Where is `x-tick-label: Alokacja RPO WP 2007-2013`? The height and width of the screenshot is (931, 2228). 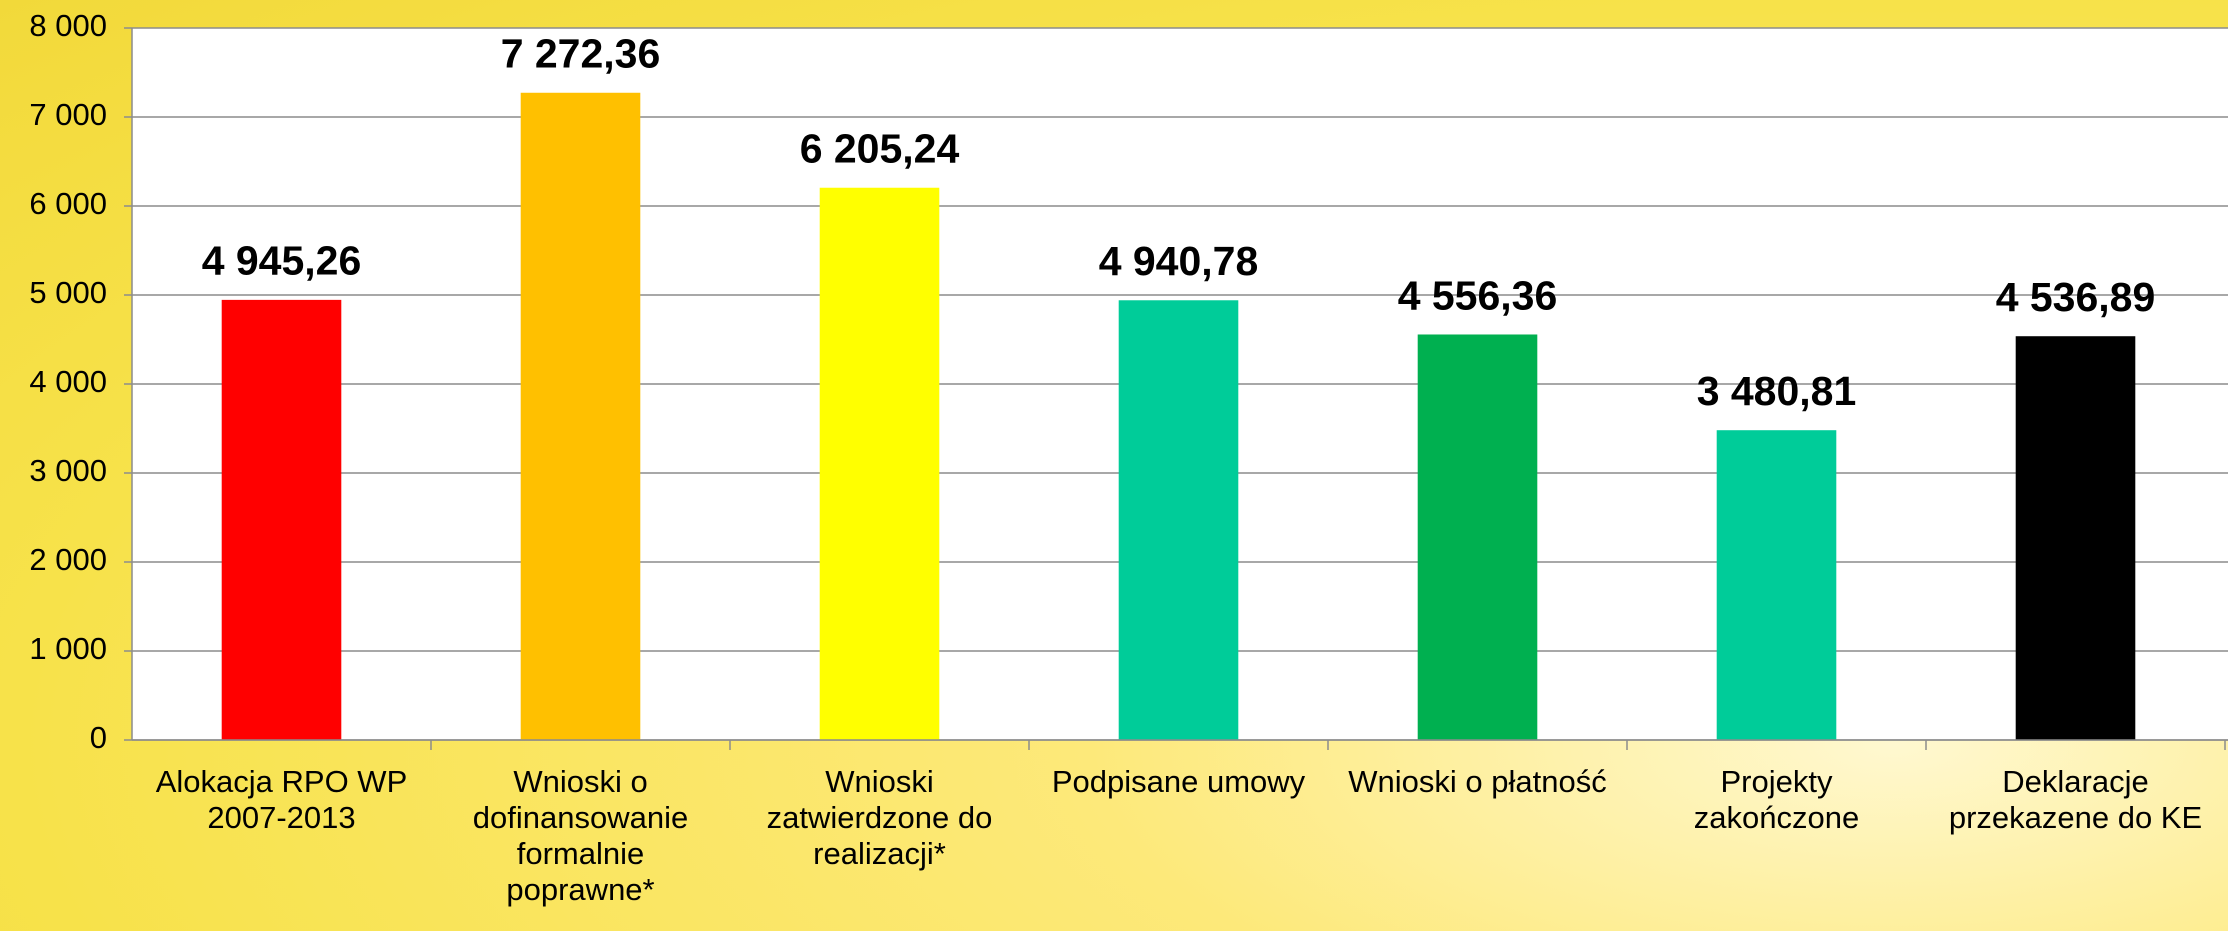 x-tick-label: Alokacja RPO WP 2007-2013 is located at coordinates (281, 799).